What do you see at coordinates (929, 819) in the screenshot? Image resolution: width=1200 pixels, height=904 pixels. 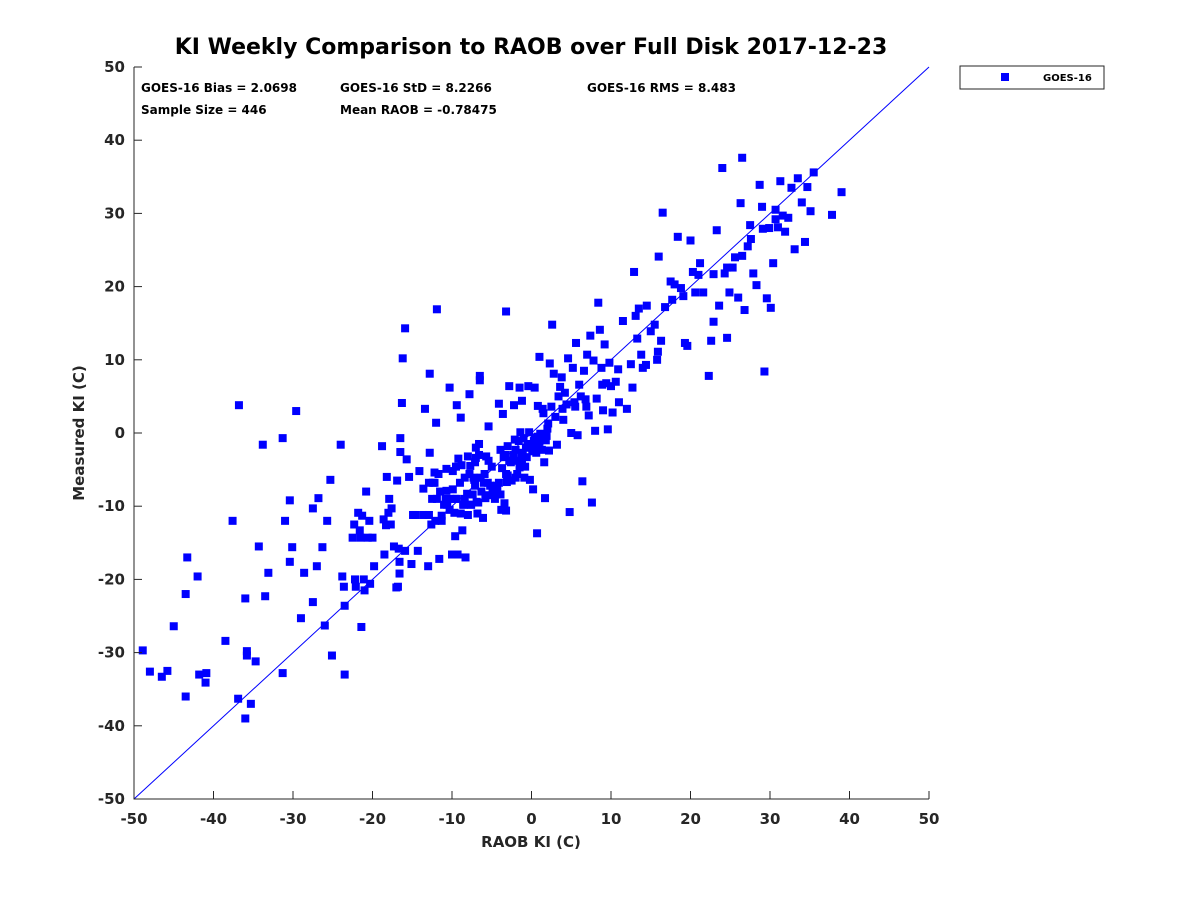 I see `x-tick-label: 50` at bounding box center [929, 819].